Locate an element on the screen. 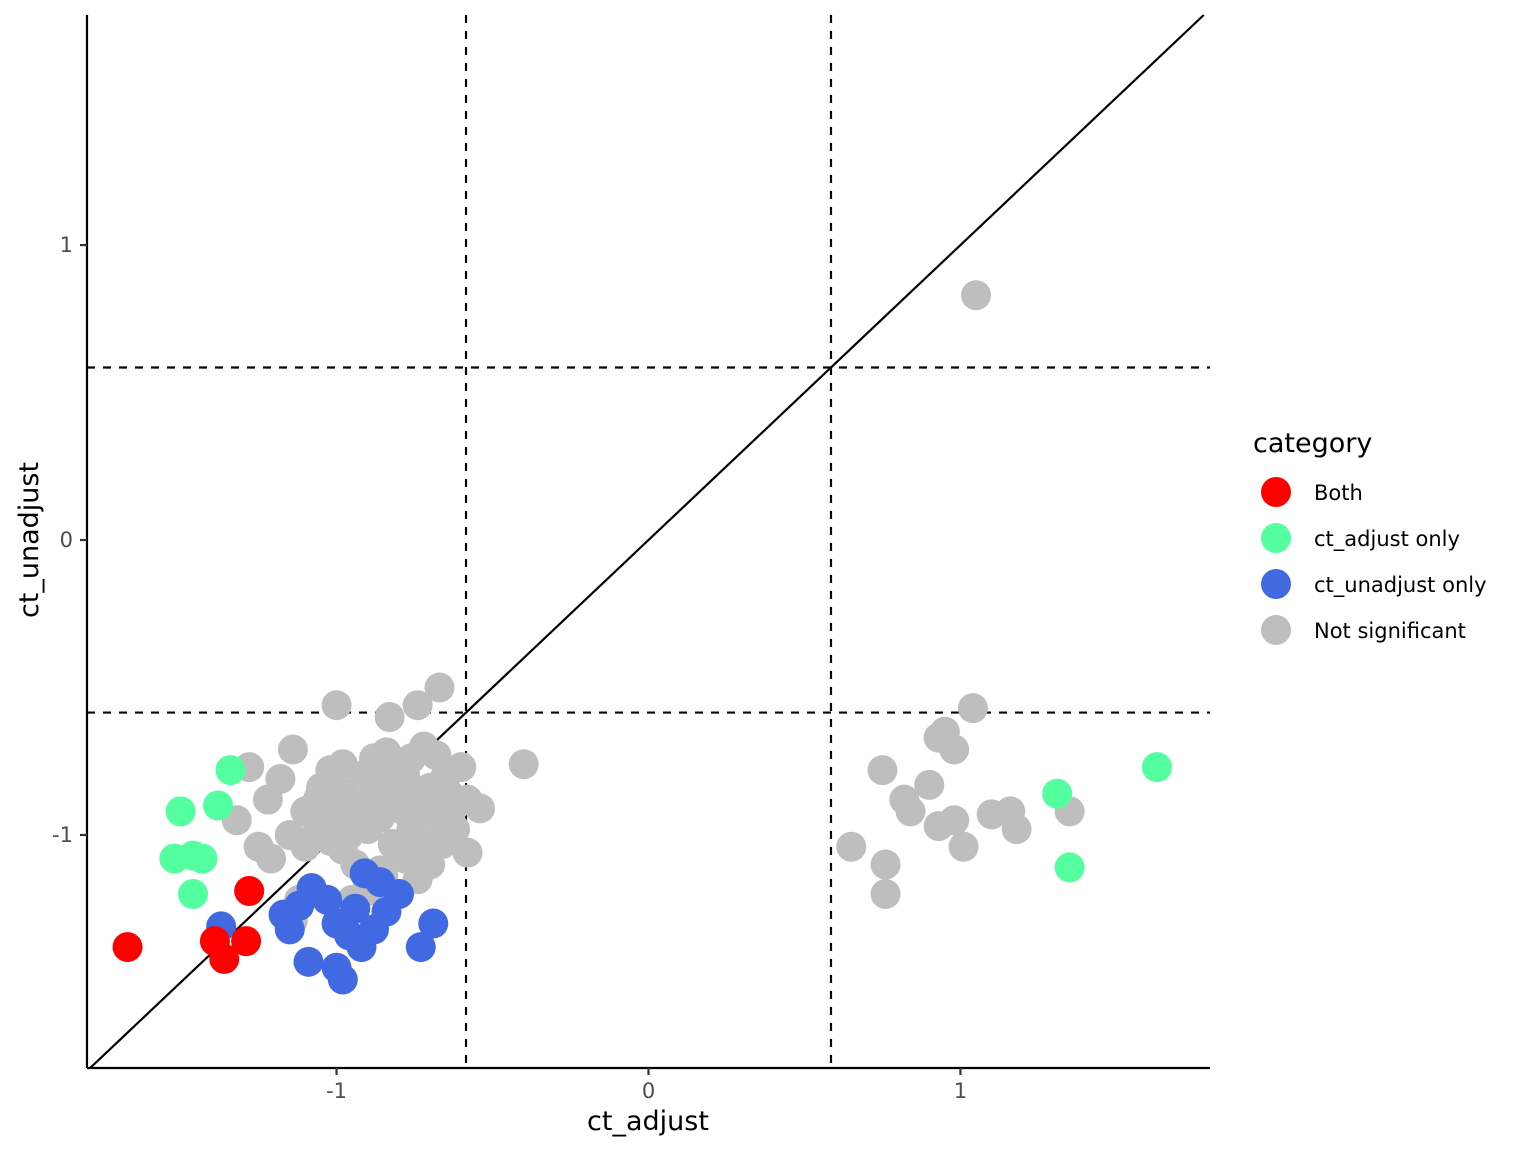 The width and height of the screenshot is (1536, 1152). legend-entry: ct_unadjust only is located at coordinates (1374, 584).